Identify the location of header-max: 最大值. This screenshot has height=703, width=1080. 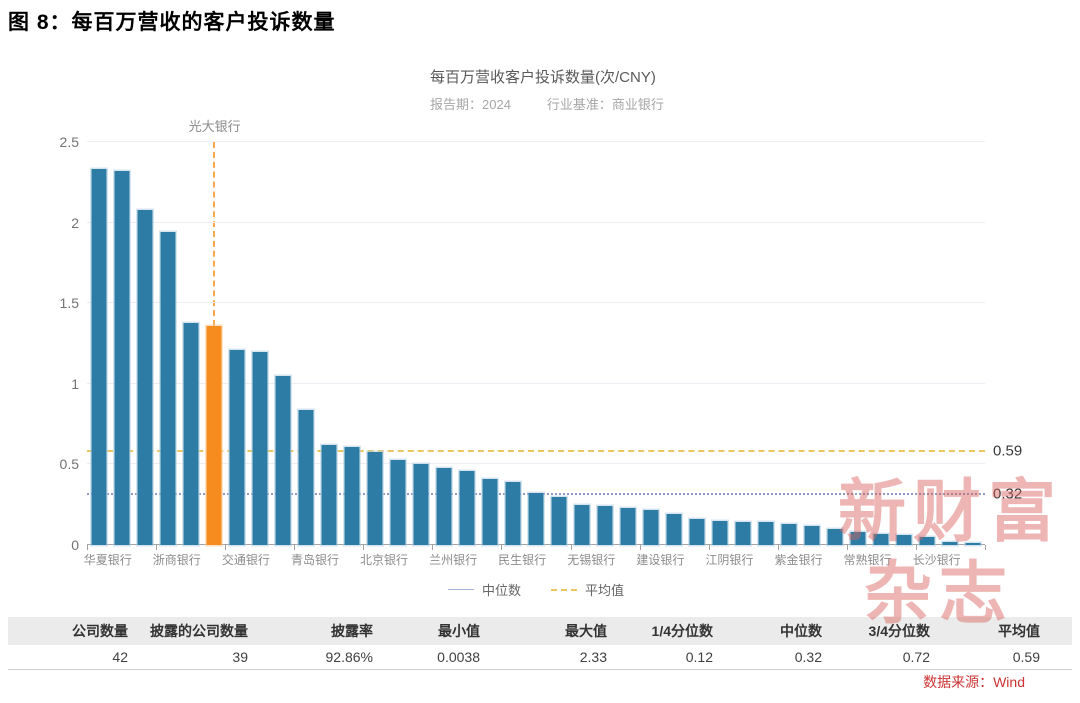
(543, 631).